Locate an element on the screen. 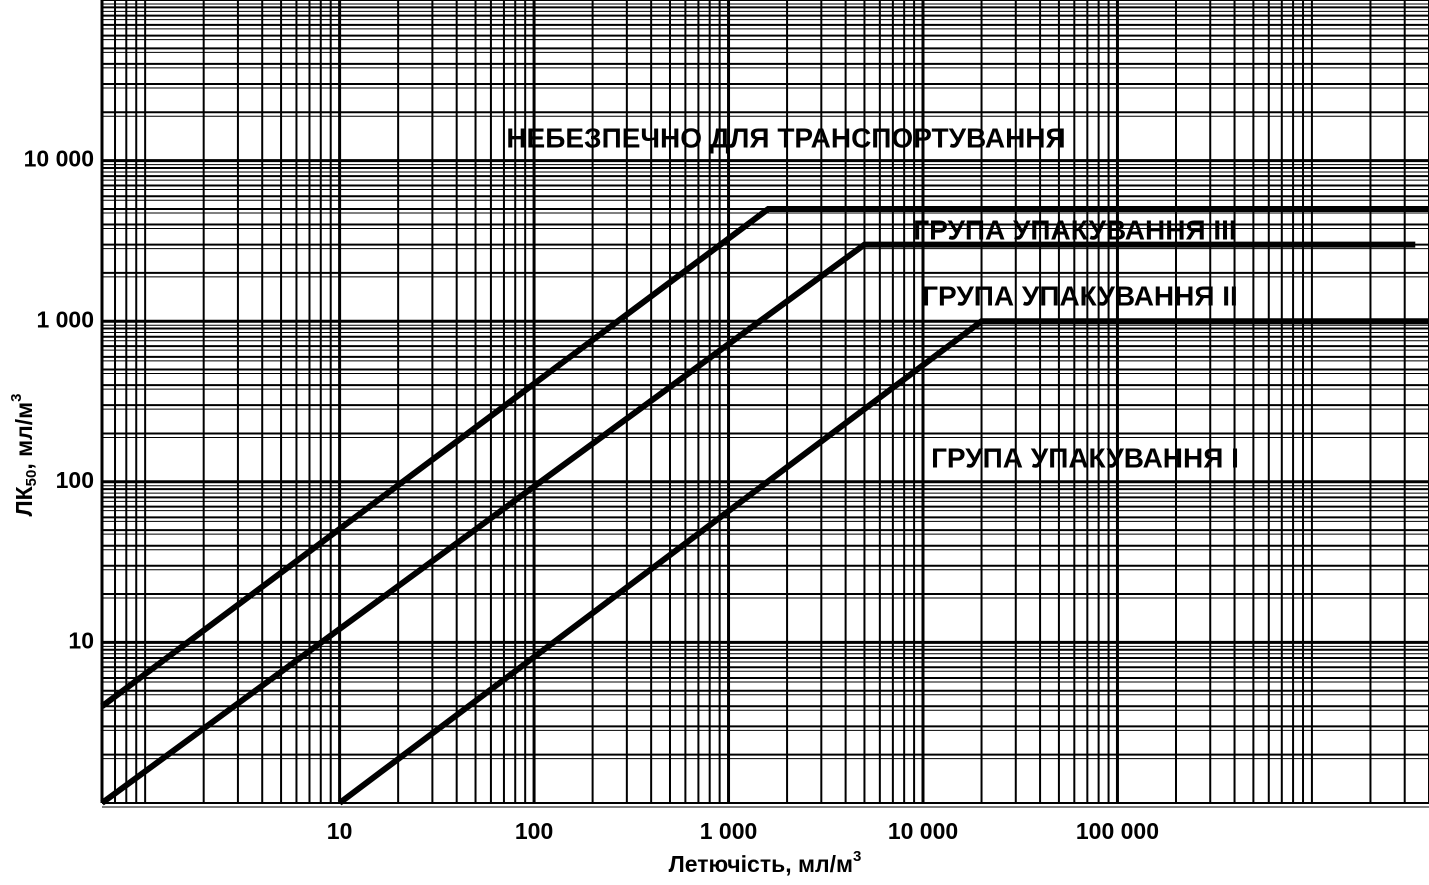  y-tick-label: 10 is located at coordinates (81, 640).